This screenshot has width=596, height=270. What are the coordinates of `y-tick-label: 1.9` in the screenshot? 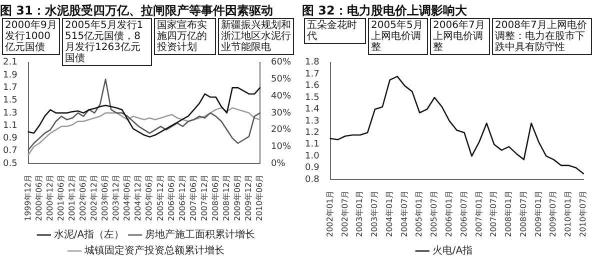 It's located at (10, 75).